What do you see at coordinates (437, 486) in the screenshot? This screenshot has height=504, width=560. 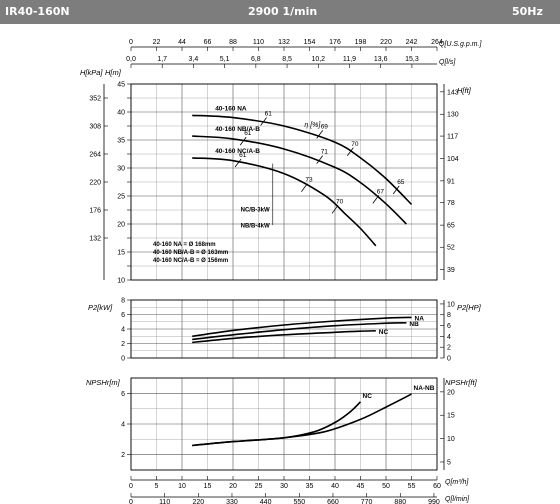 I see `m3h-tick-label: 60` at bounding box center [437, 486].